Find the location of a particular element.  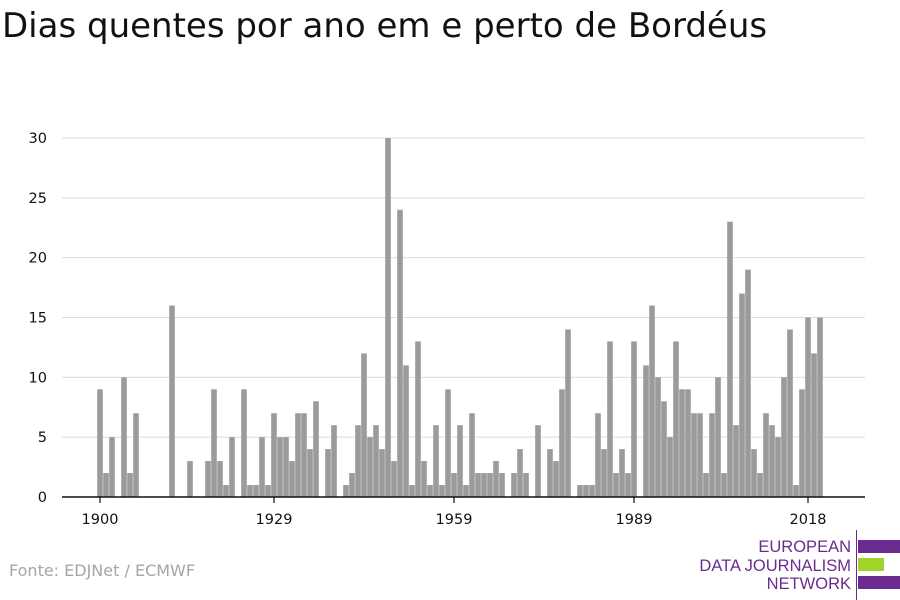

bar-1926 is located at coordinates (256, 491).